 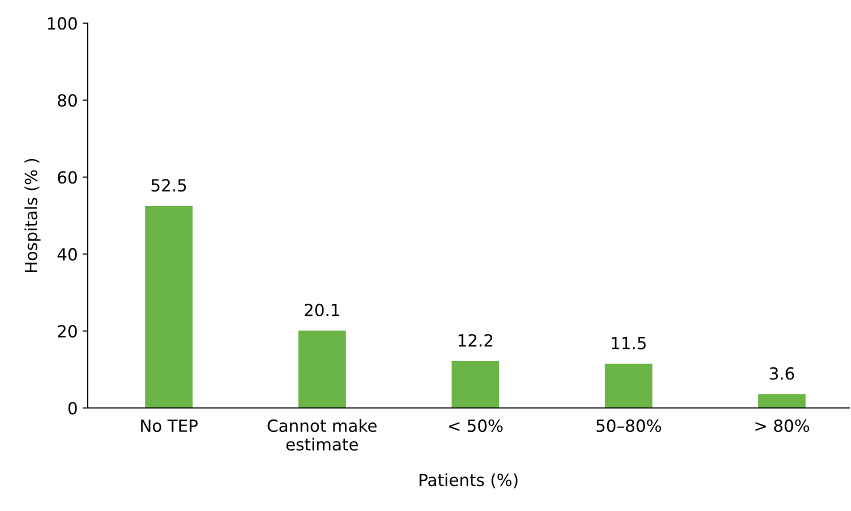 What do you see at coordinates (67, 100) in the screenshot?
I see `y-tick-label: 80` at bounding box center [67, 100].